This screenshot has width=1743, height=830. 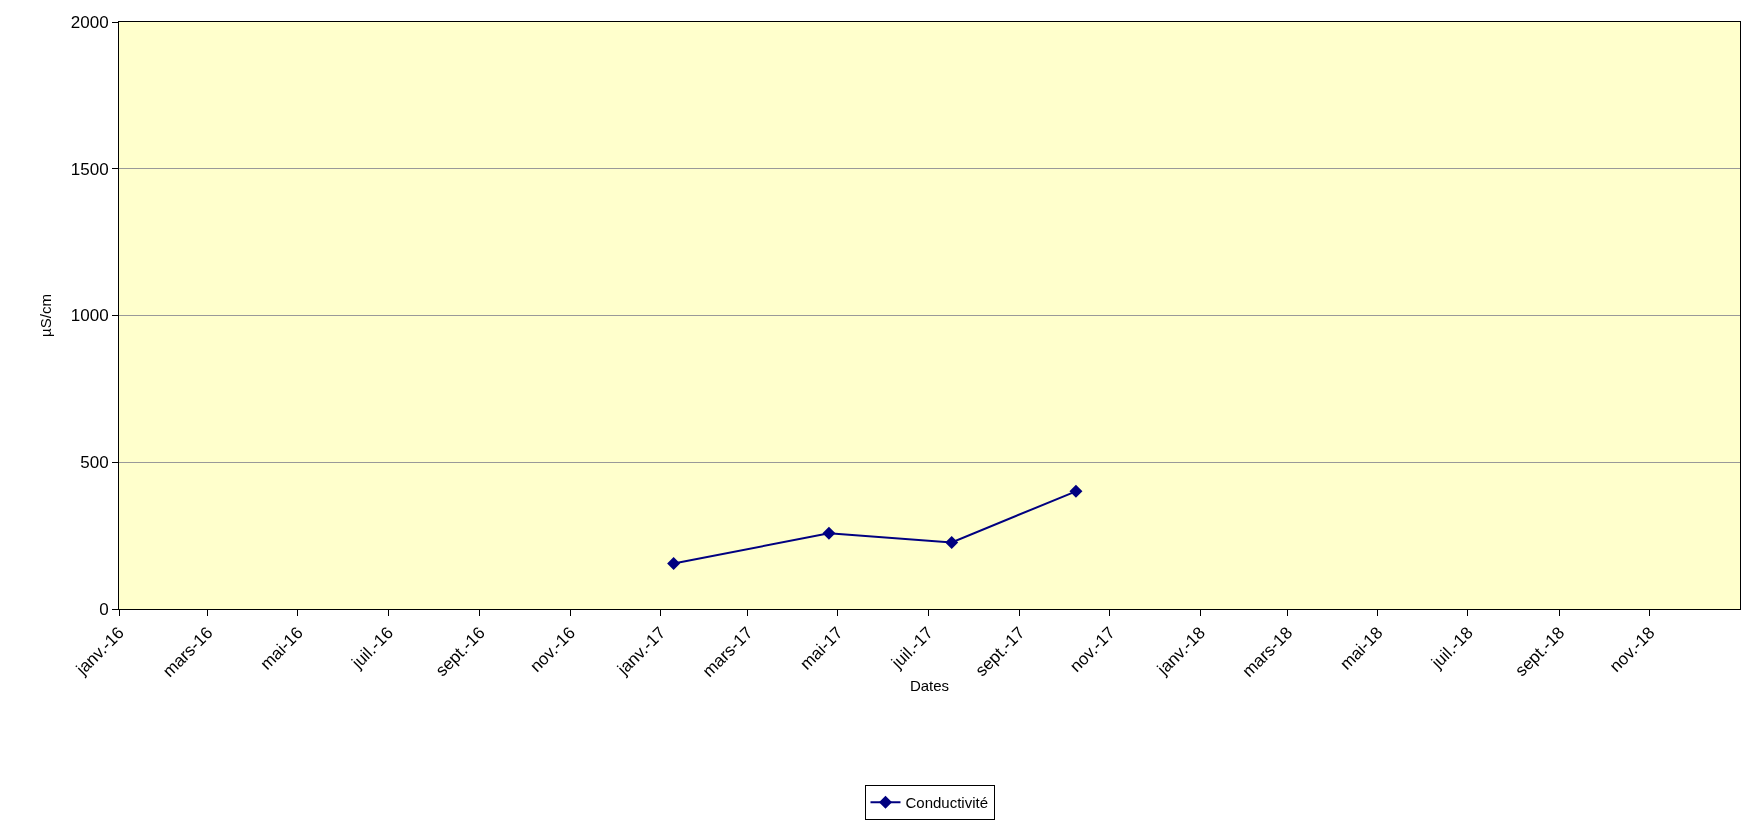 I want to click on y-tick-label: 2000, so click(x=89, y=22).